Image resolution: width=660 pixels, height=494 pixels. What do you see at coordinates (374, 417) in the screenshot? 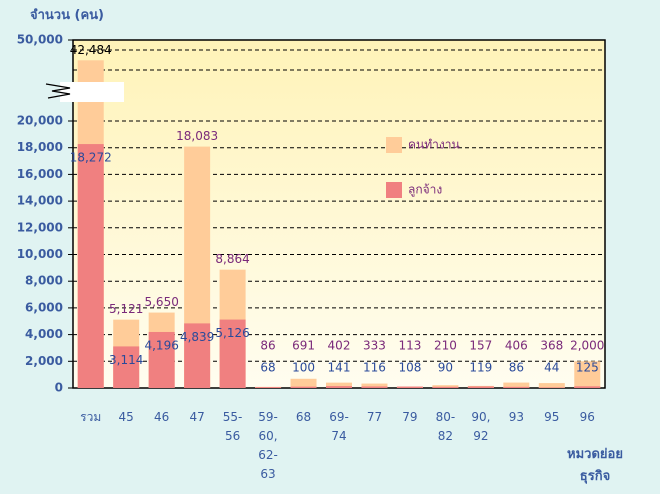
I see `x-tick-label: 77` at bounding box center [374, 417].